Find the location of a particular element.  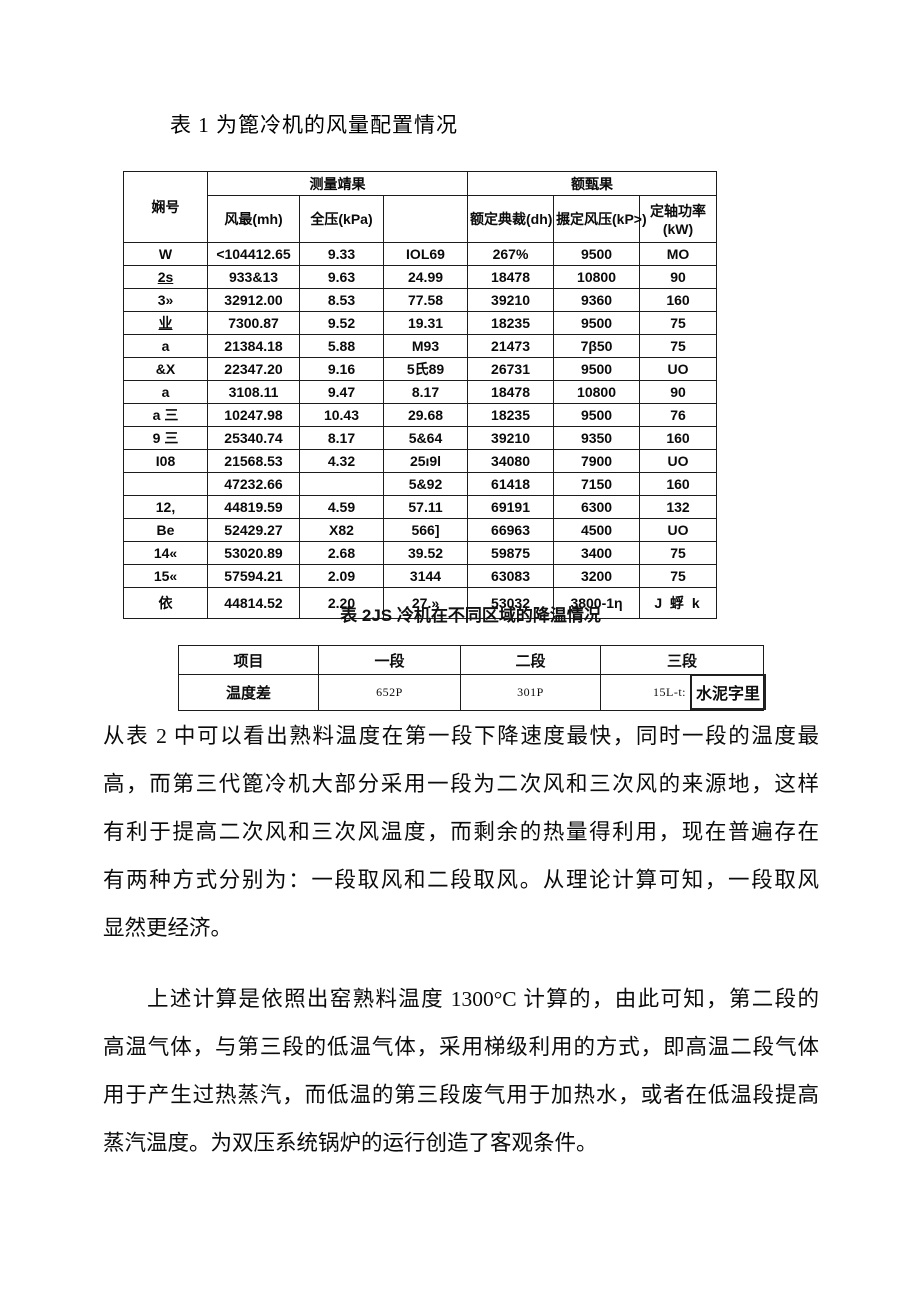

cell: 24.99 is located at coordinates (425, 277).